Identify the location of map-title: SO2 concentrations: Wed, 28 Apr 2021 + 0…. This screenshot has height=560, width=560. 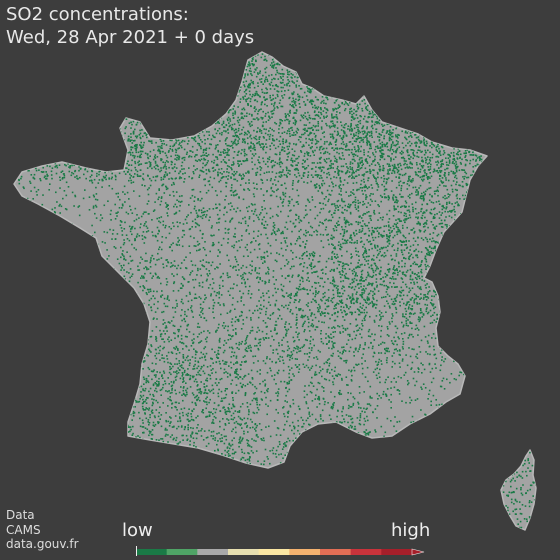
(130, 26).